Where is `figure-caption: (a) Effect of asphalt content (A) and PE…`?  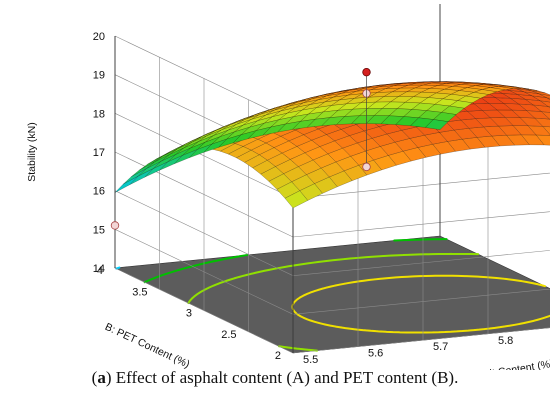 figure-caption: (a) Effect of asphalt content (A) and PE… is located at coordinates (275, 377).